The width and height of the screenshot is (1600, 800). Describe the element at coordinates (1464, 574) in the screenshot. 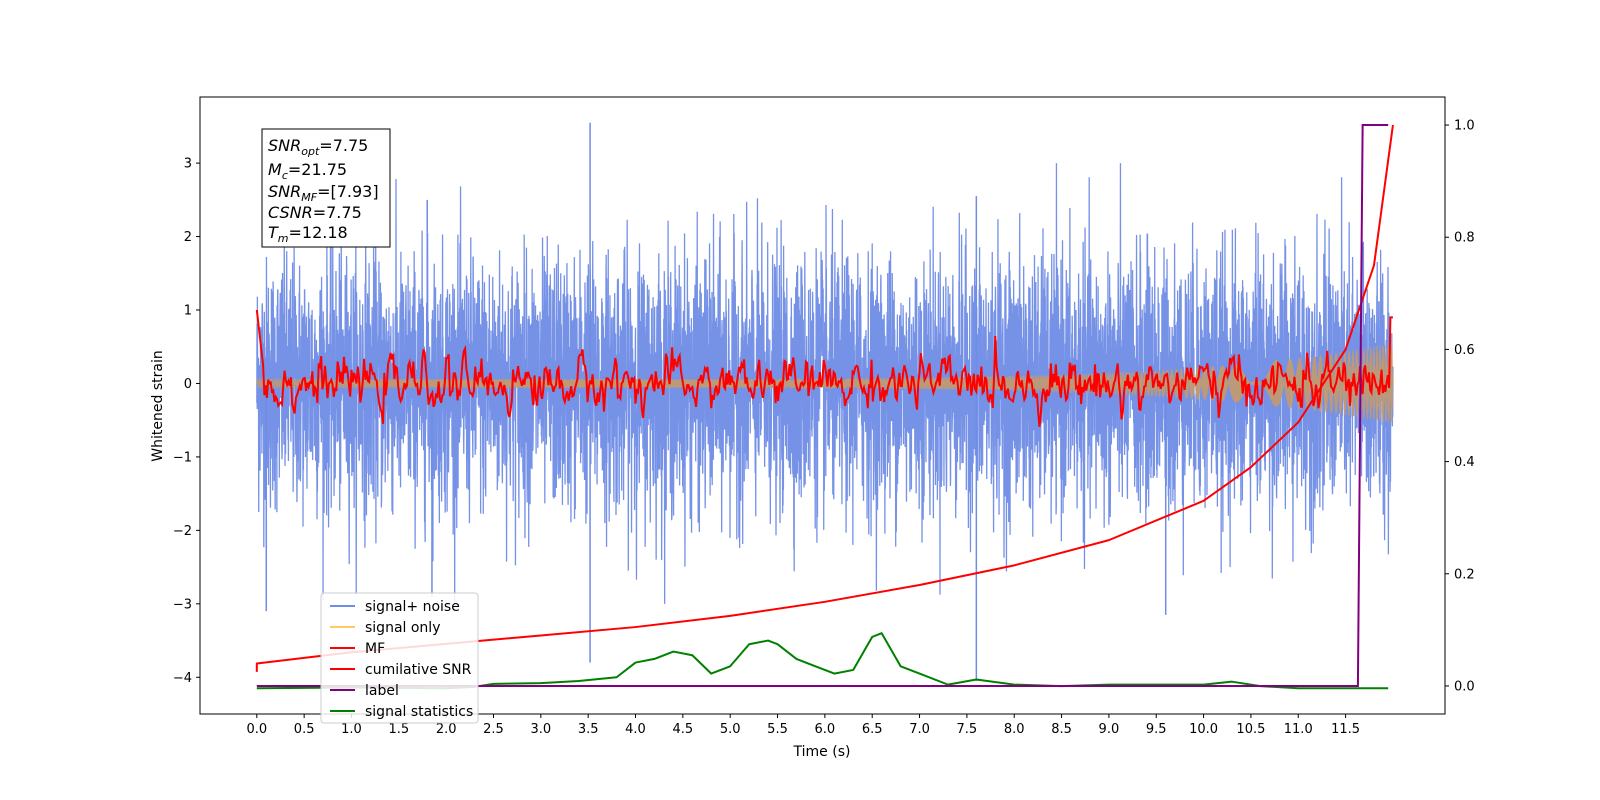

I see `y-right-tick-label: 0.2` at that location.